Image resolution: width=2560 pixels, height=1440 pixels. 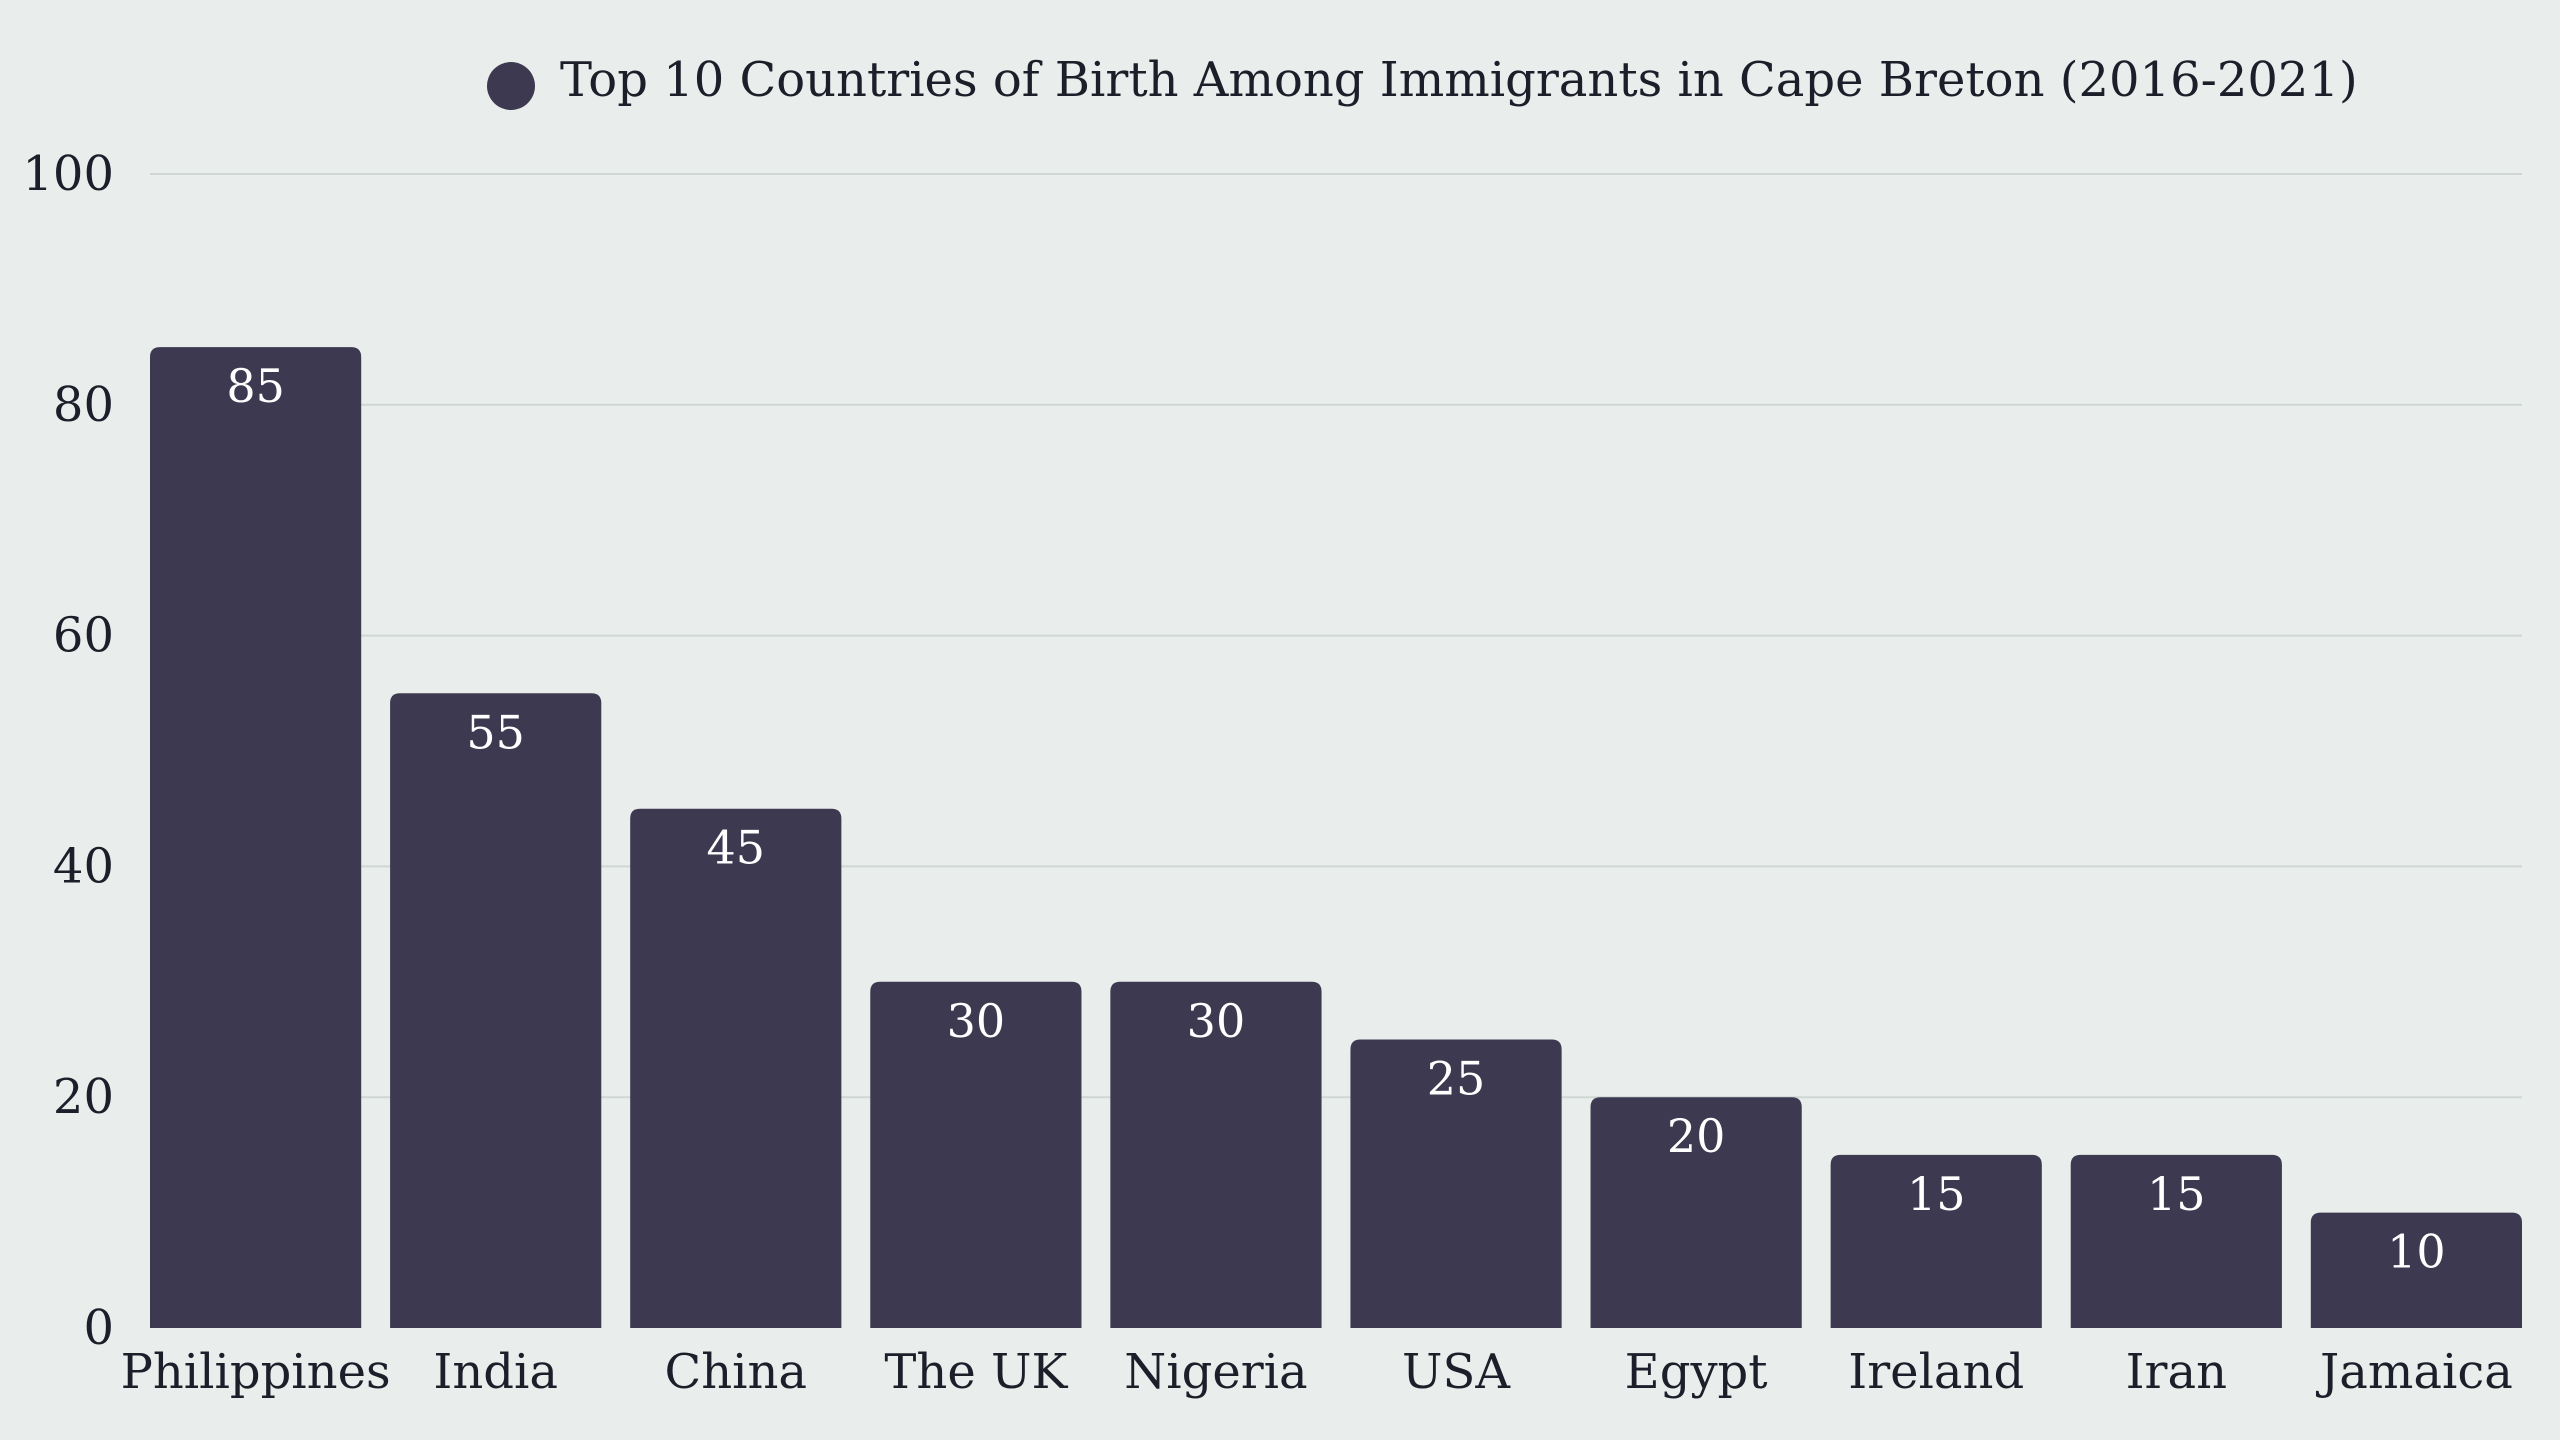 I want to click on x-tick-label: India, so click(x=495, y=1372).